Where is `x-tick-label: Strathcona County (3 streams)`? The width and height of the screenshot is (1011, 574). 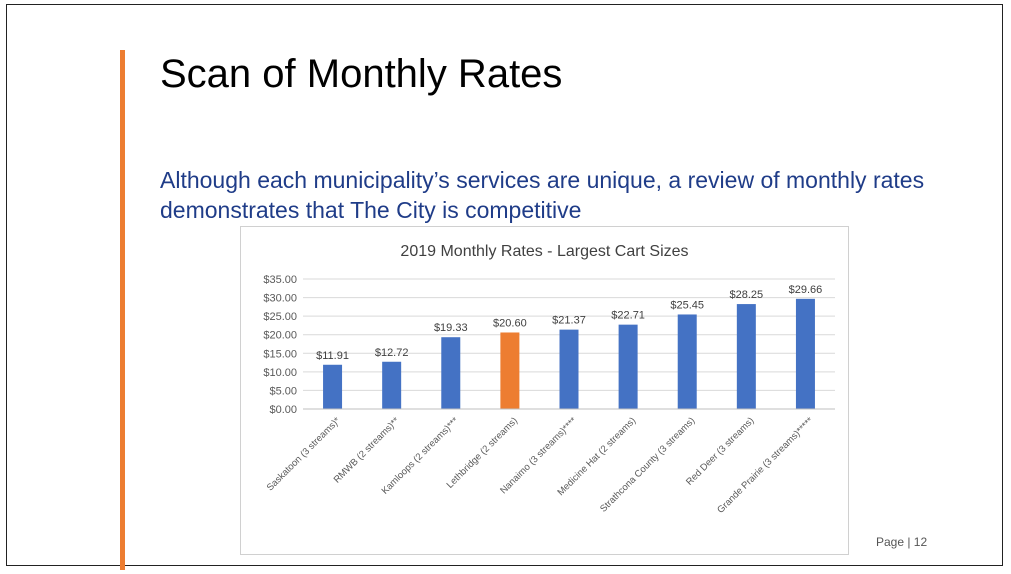 x-tick-label: Strathcona County (3 streams) is located at coordinates (647, 464).